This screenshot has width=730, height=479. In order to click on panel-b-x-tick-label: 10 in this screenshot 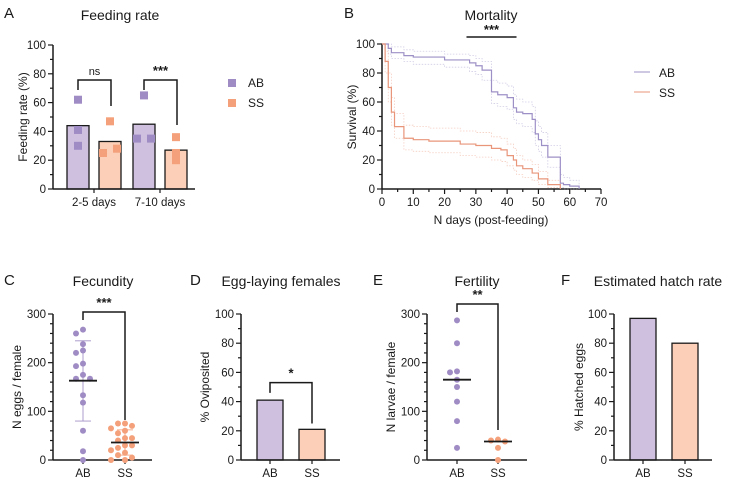, I will do `click(413, 203)`.